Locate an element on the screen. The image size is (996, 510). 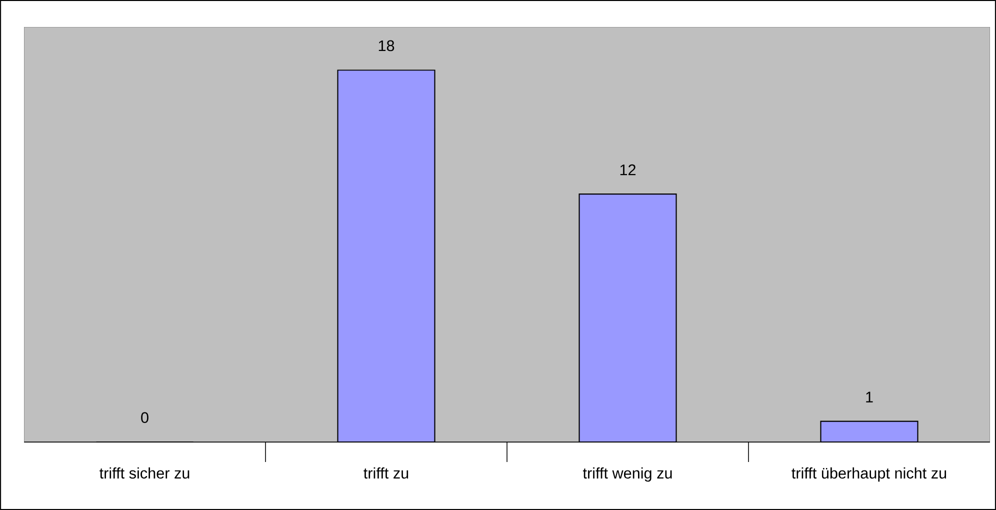
data-label: 12 is located at coordinates (628, 170).